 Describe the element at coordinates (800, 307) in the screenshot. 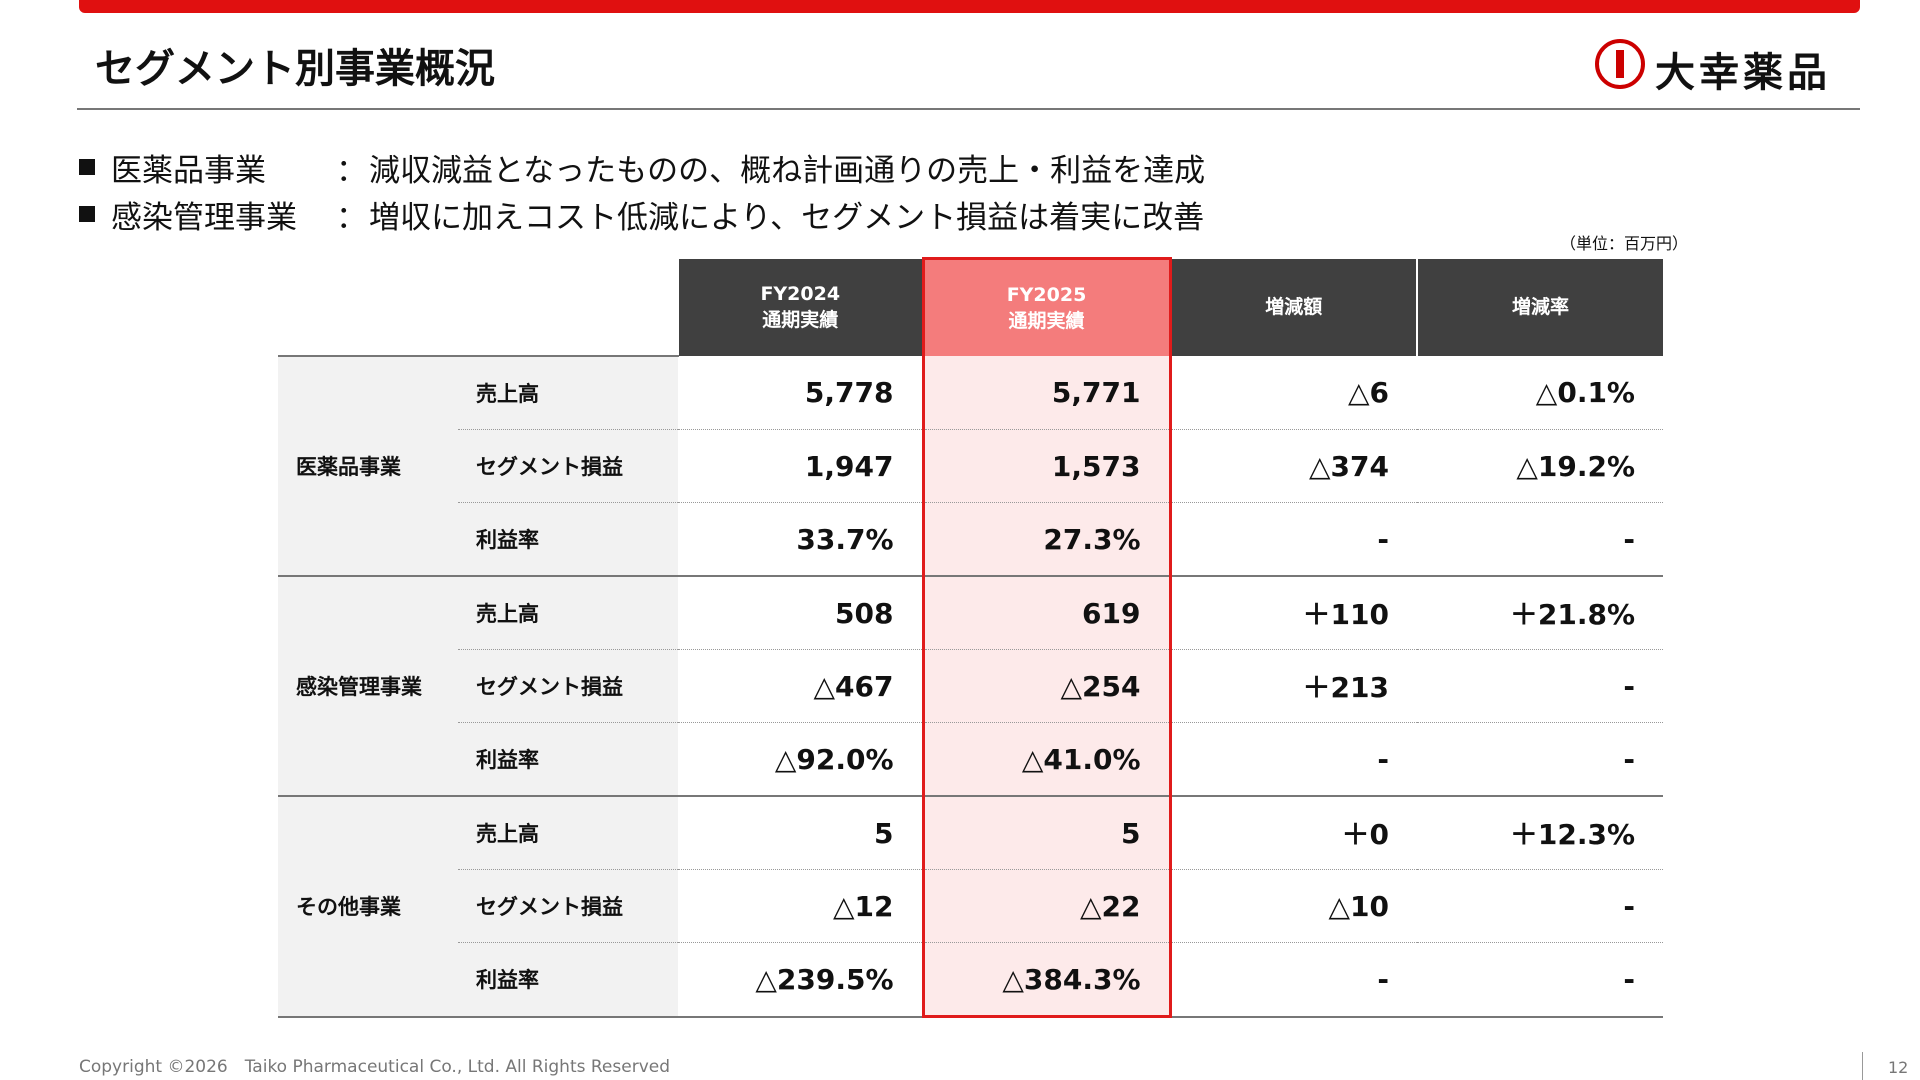

I see `column-header: FY2024 通期実績` at that location.